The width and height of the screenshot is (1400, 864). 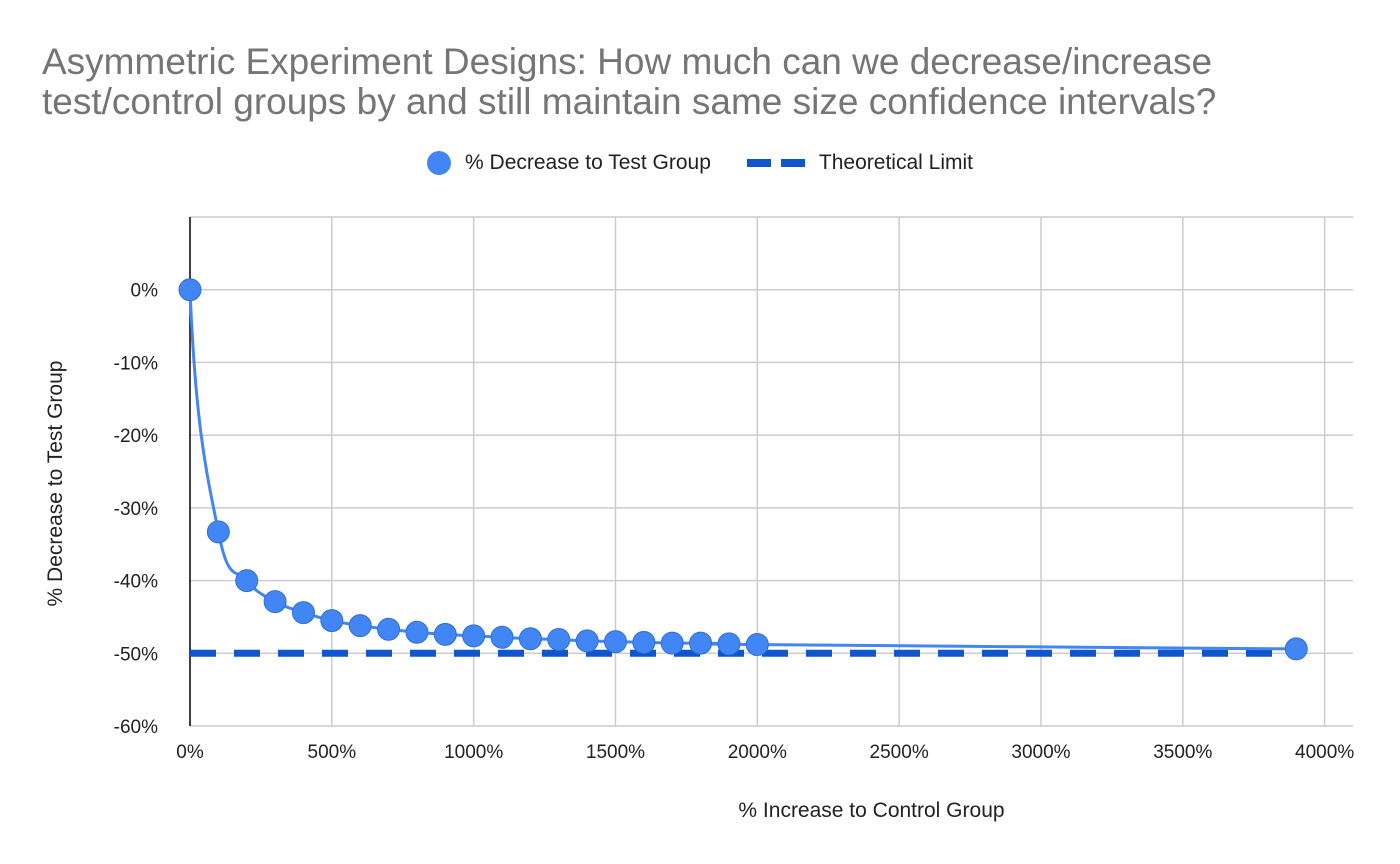 What do you see at coordinates (757, 752) in the screenshot?
I see `x-tick-label: 2000%` at bounding box center [757, 752].